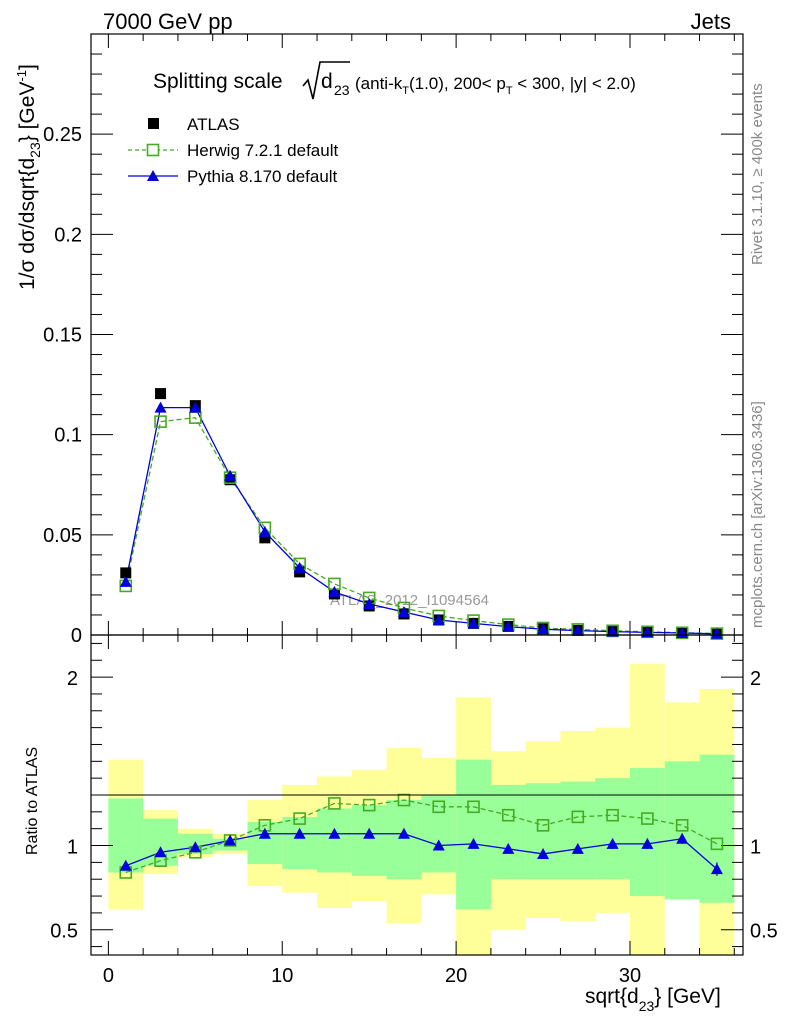 The height and width of the screenshot is (1024, 786). Describe the element at coordinates (755, 848) in the screenshot. I see `ratio-y-tick-label-right: 1` at that location.